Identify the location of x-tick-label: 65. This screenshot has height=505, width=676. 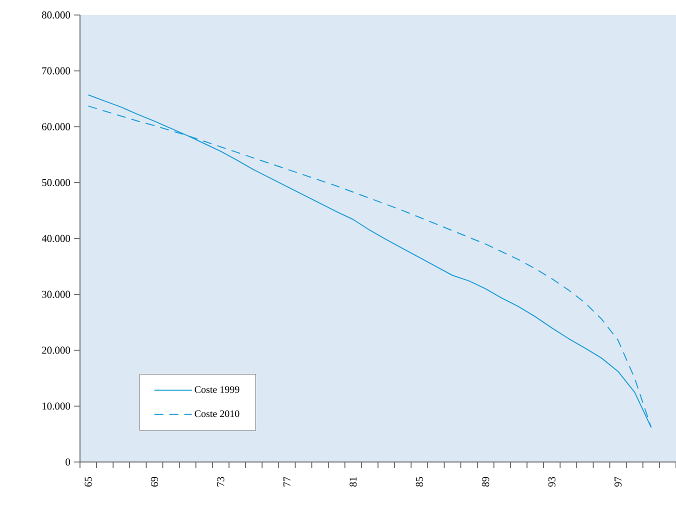
(88, 481).